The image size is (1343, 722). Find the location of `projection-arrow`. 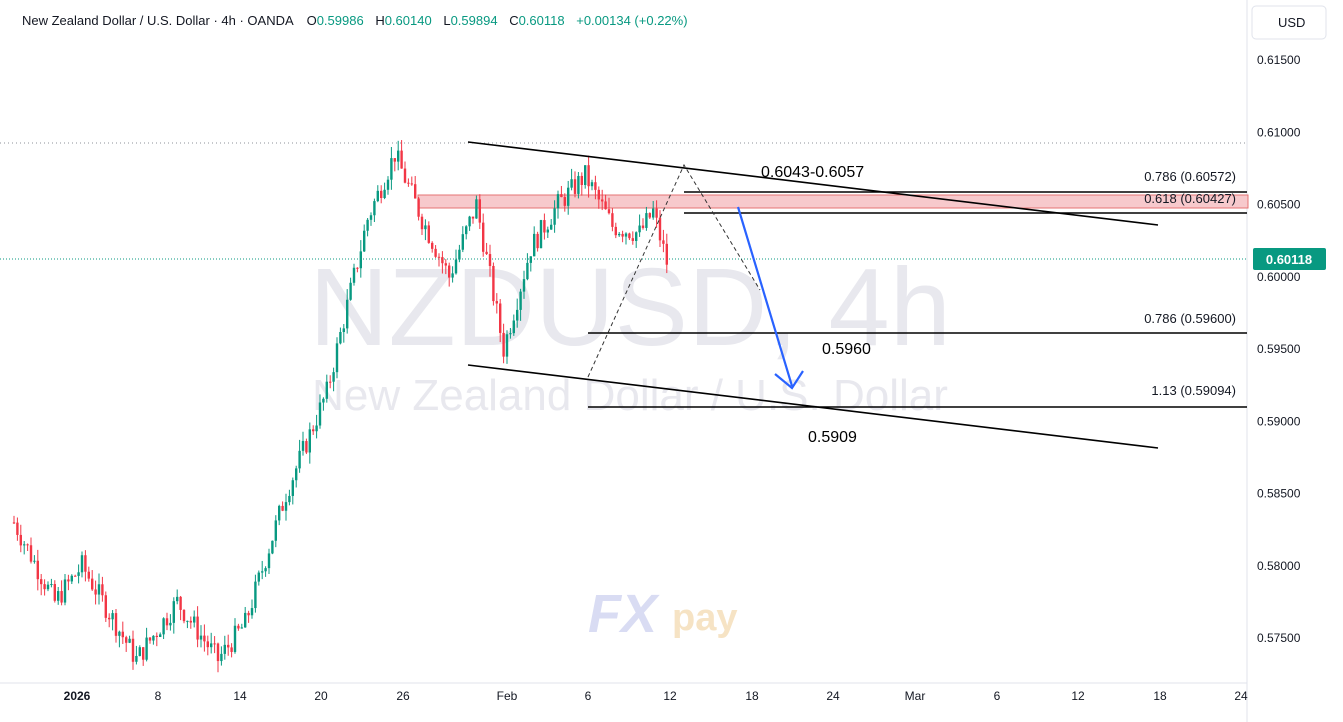

projection-arrow is located at coordinates (770, 298).